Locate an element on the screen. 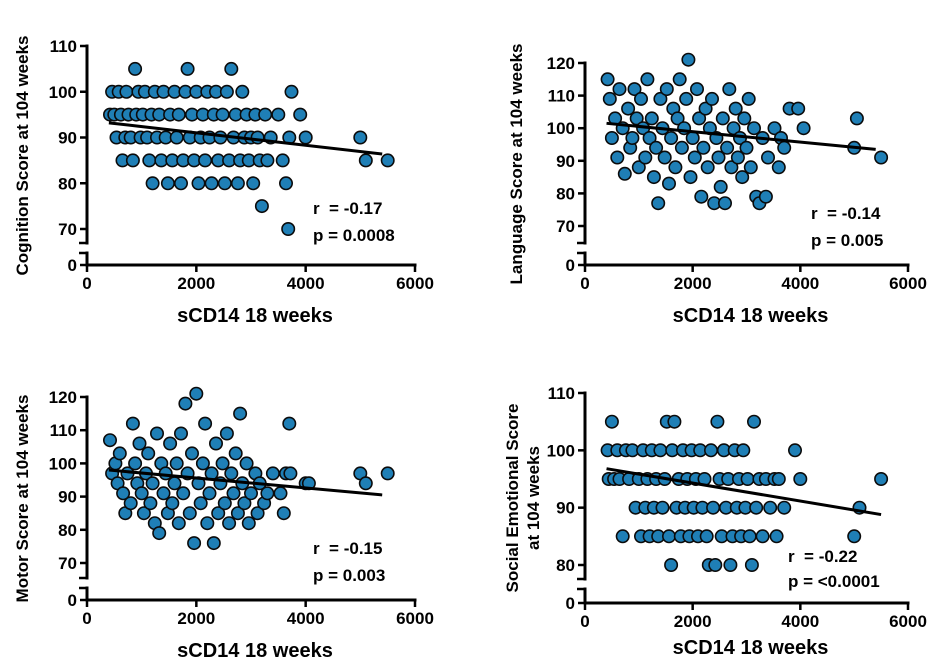 The height and width of the screenshot is (663, 934). y-tick-label: 120 is located at coordinates (561, 63).